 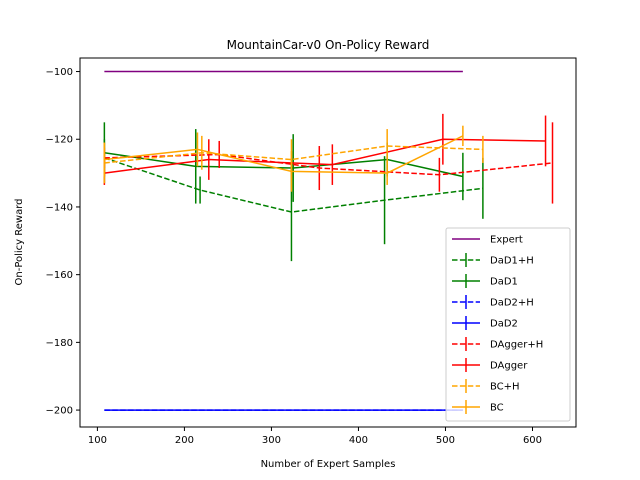 I want to click on y-tick-label: −160, so click(x=59, y=275).